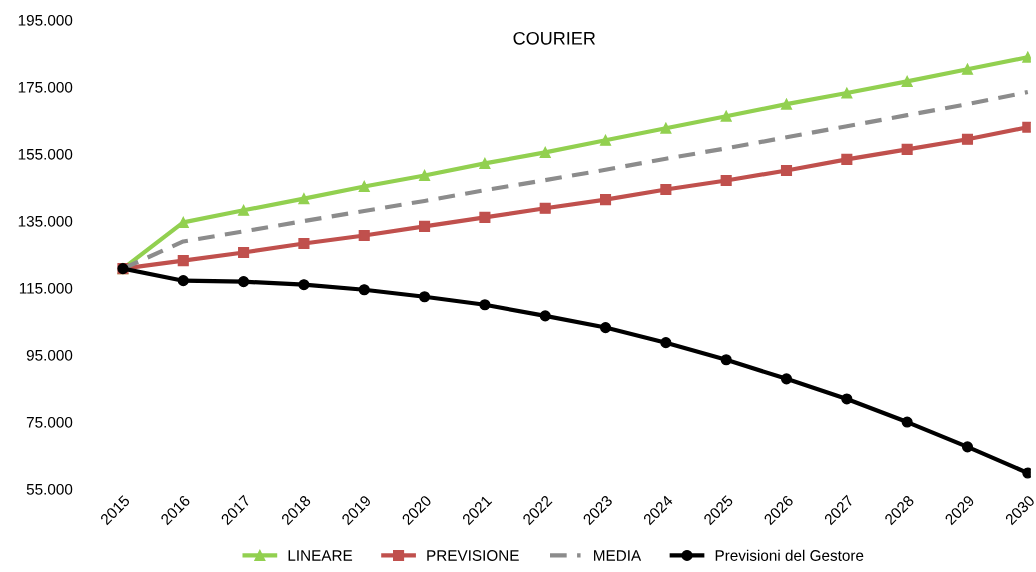 Image resolution: width=1036 pixels, height=572 pixels. Describe the element at coordinates (473, 555) in the screenshot. I see `legend-label: PREVISIONE` at that location.